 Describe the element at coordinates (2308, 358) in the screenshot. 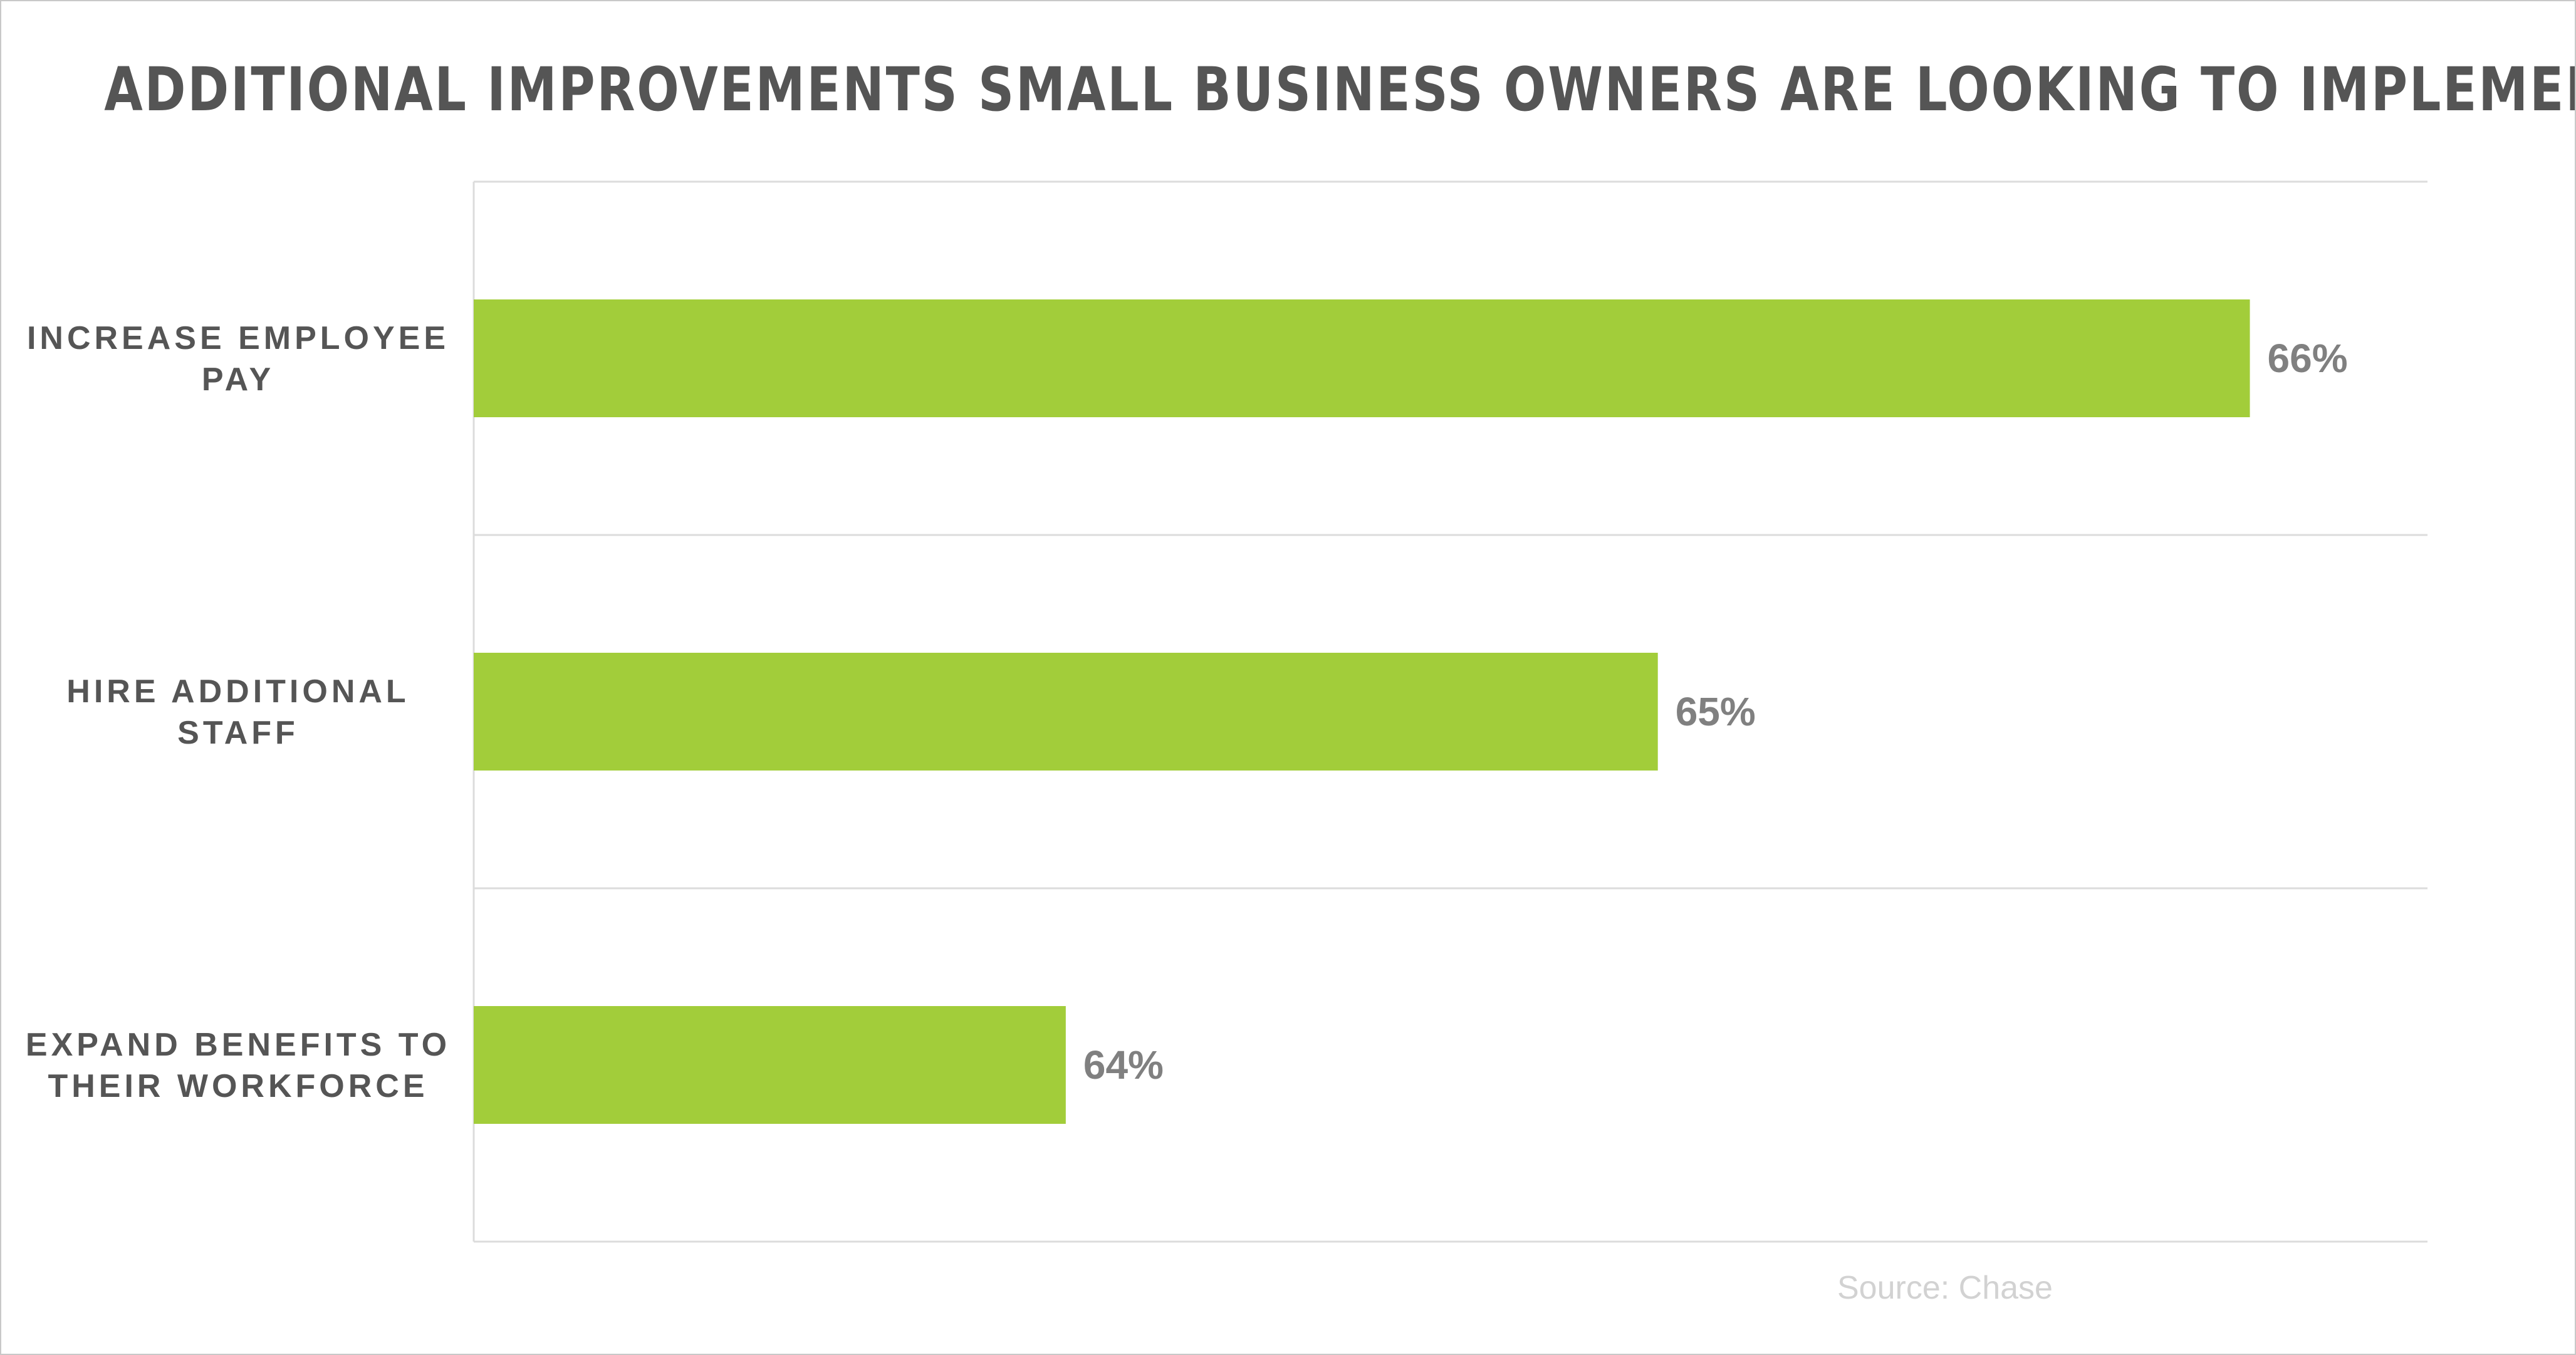

I see `value-label: 66%` at that location.